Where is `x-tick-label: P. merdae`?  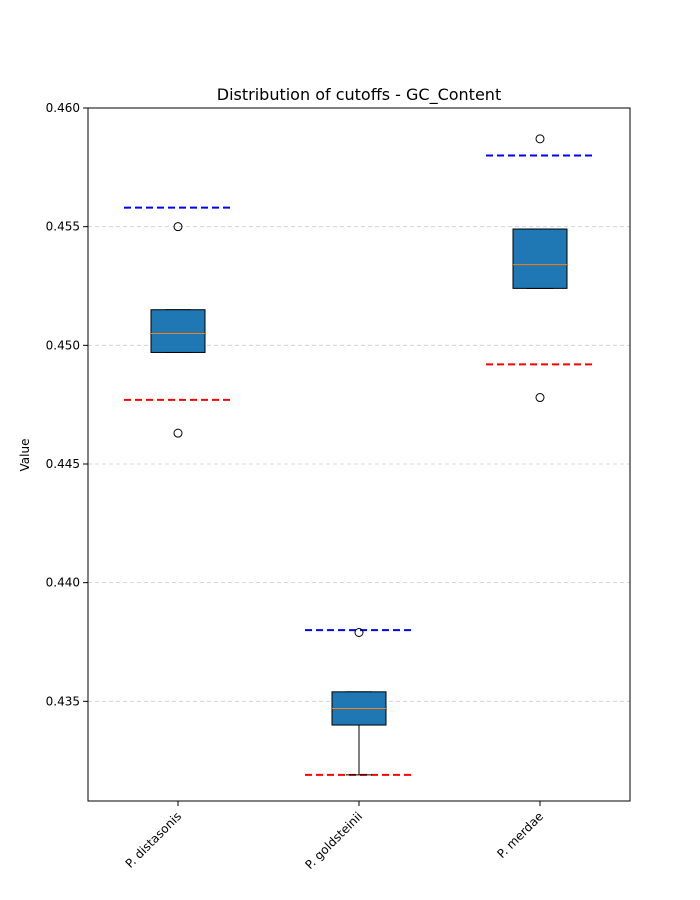 x-tick-label: P. merdae is located at coordinates (520, 835).